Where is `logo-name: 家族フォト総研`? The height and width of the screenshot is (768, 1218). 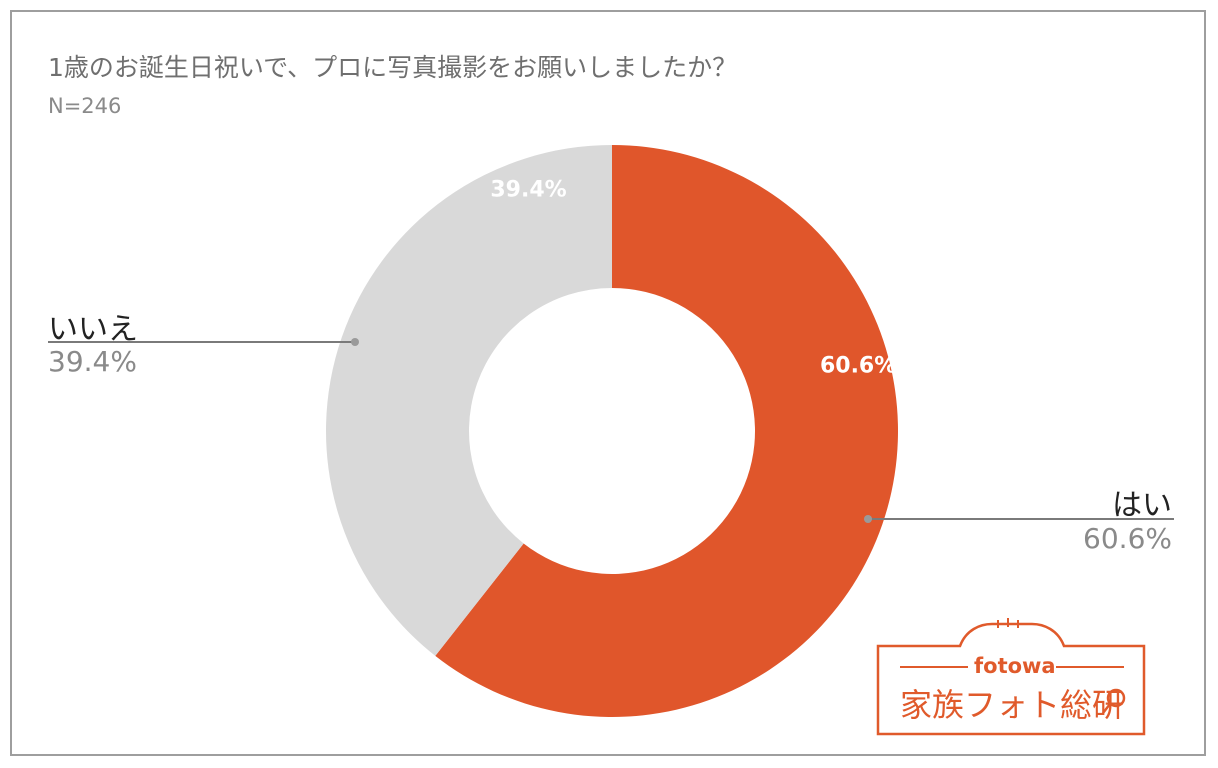 logo-name: 家族フォト総研 is located at coordinates (1012, 705).